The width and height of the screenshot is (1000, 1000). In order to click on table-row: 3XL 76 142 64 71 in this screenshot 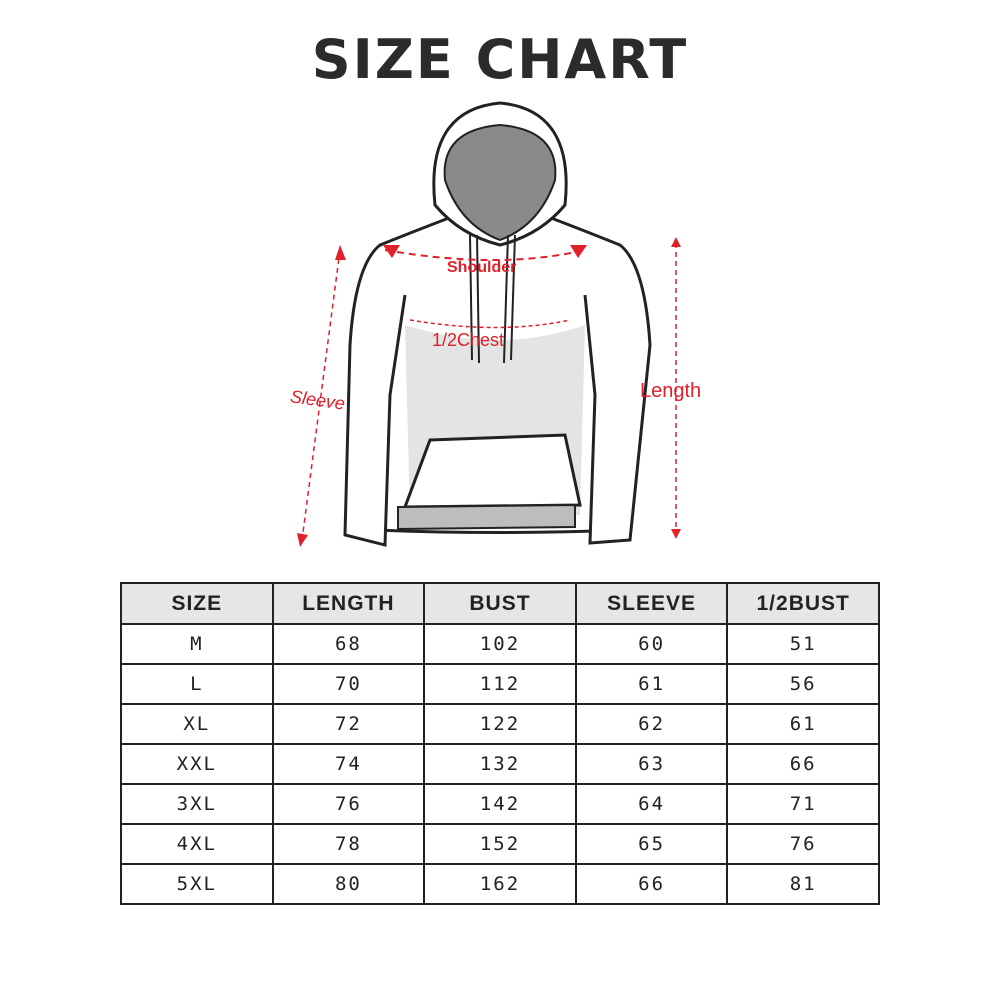, I will do `click(500, 804)`.